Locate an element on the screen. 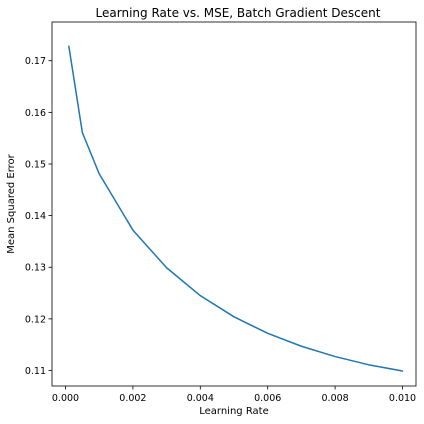 Image resolution: width=424 pixels, height=424 pixels. x-axis-label: Learning Rate is located at coordinates (234, 411).